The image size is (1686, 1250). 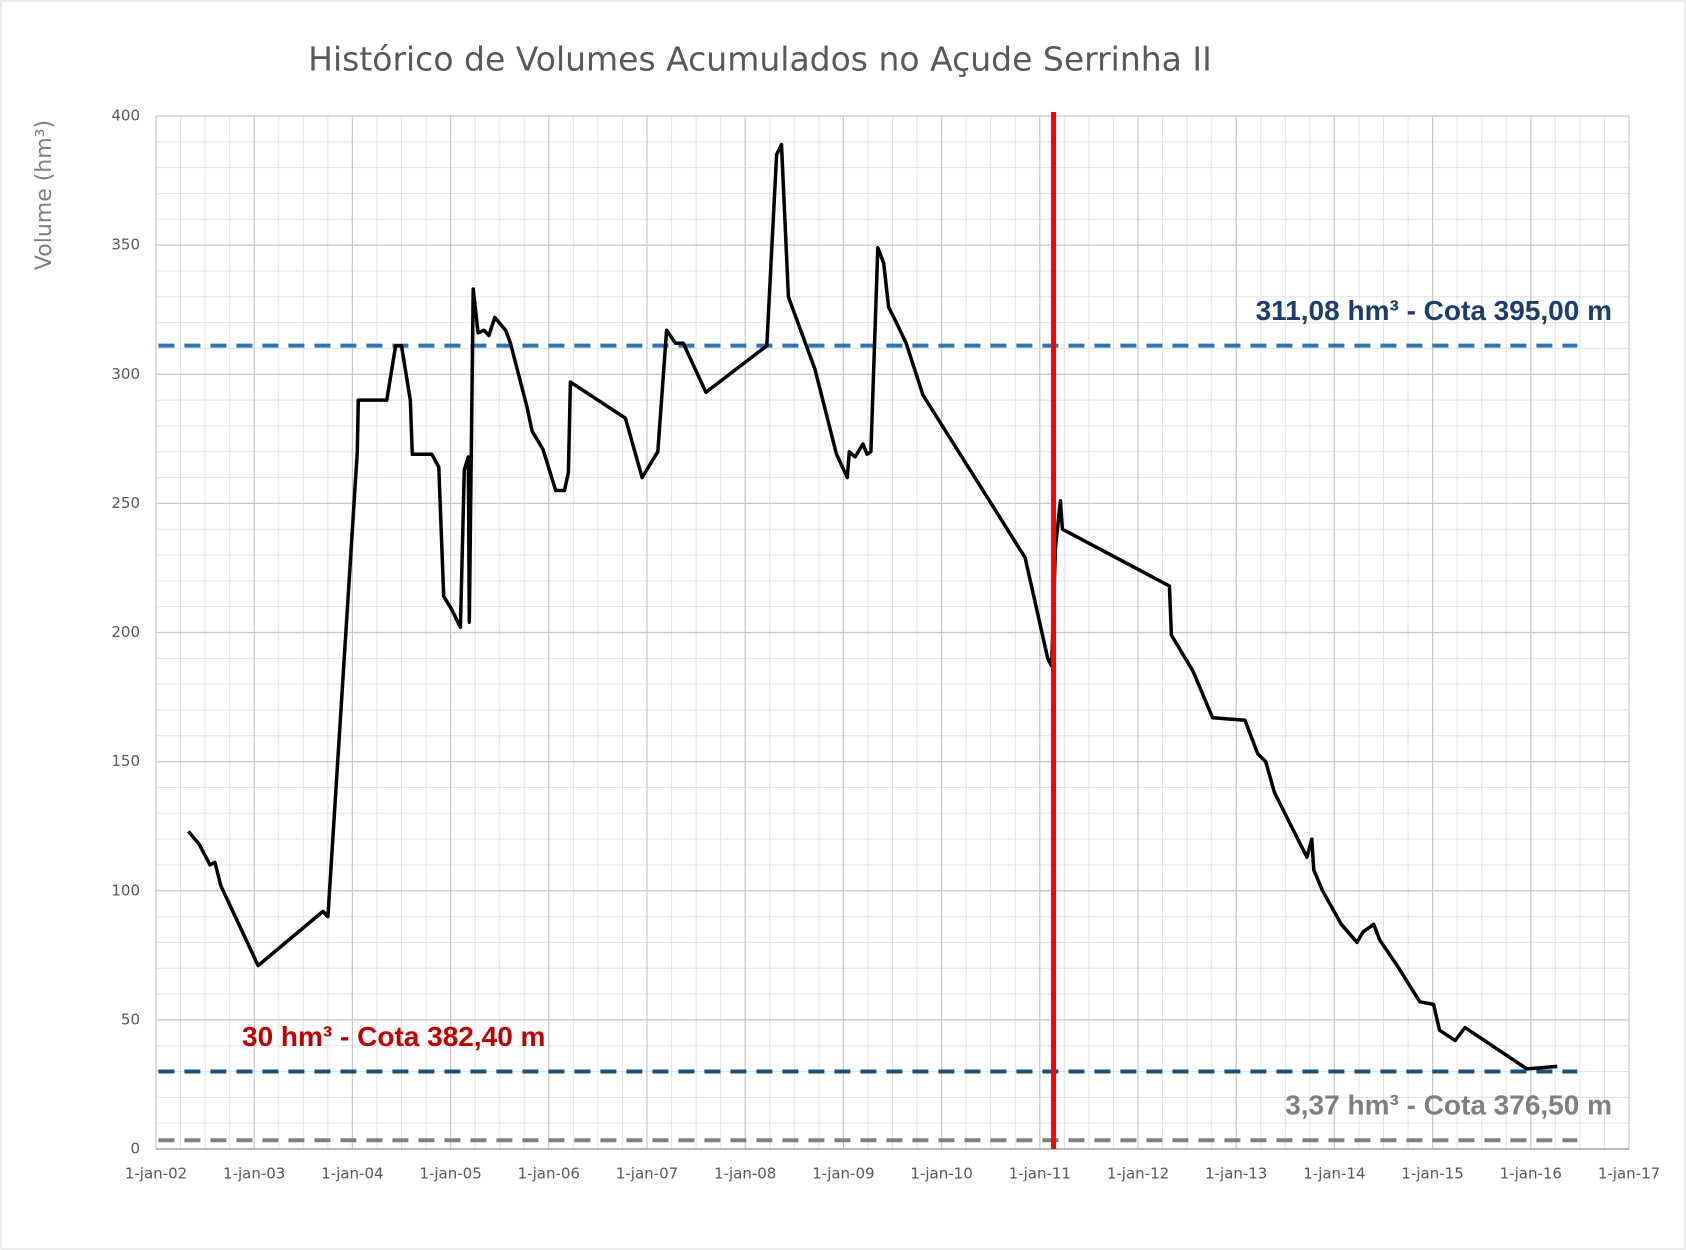 I want to click on x-tick-label: 1-jan-06, so click(x=549, y=1174).